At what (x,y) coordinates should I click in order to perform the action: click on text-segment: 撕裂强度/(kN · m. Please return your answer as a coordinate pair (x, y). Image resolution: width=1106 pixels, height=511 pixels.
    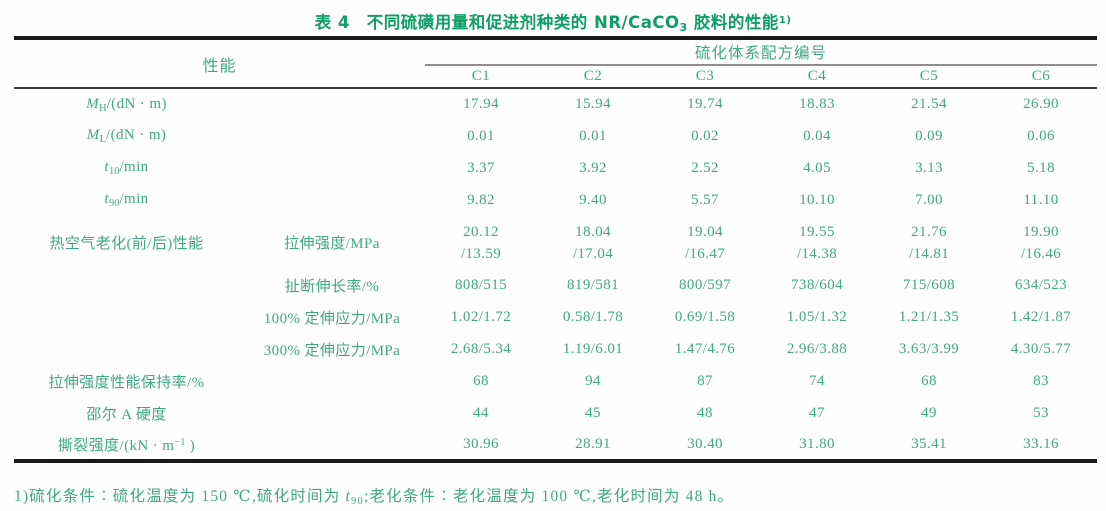
    Looking at the image, I should click on (116, 445).